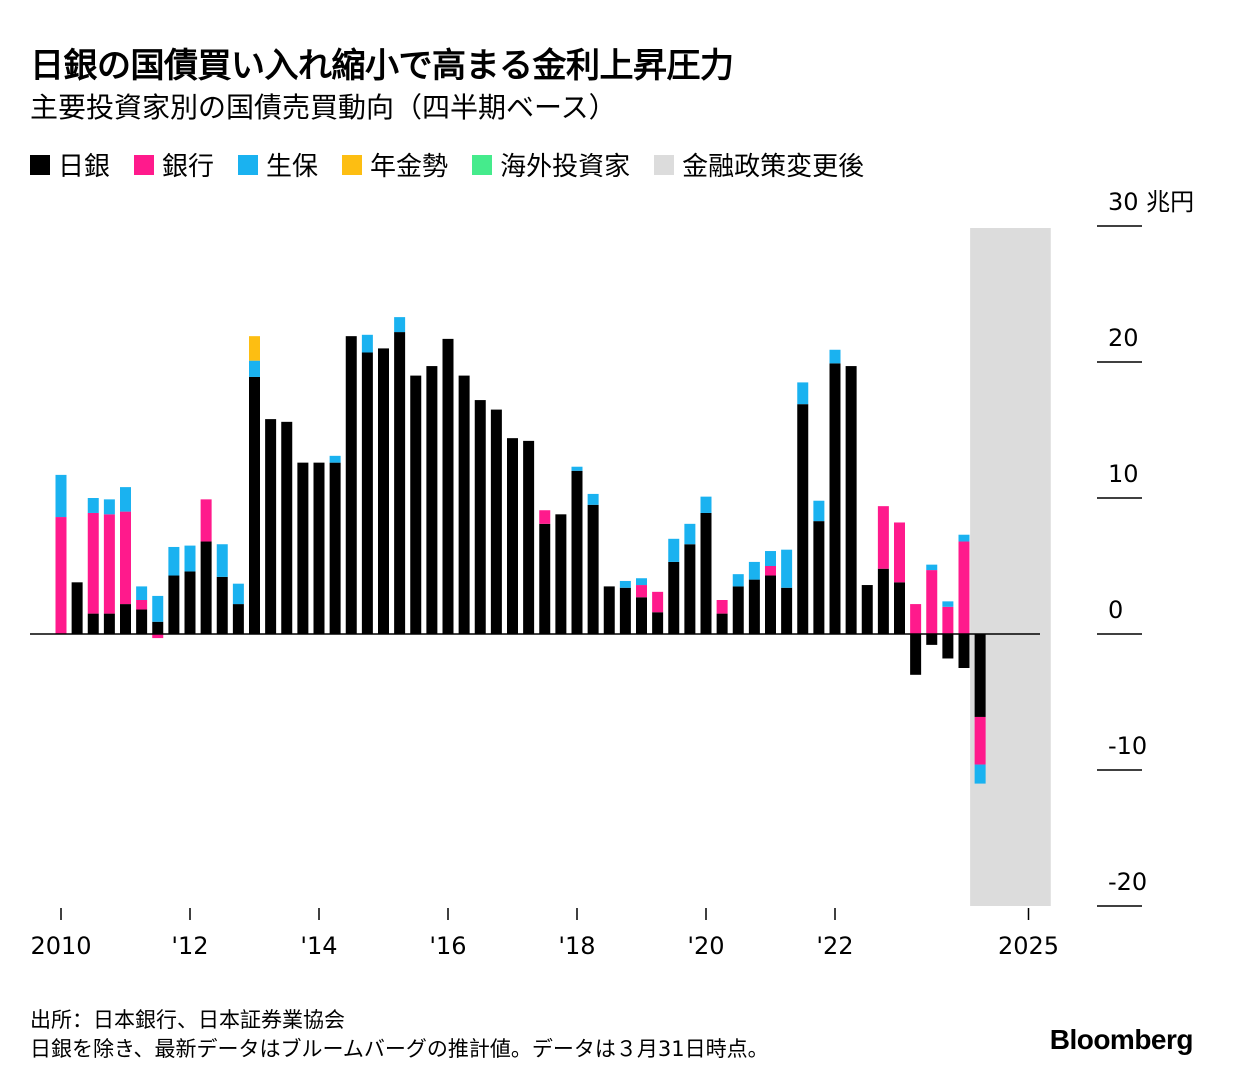 Image resolution: width=1233 pixels, height=1086 pixels. What do you see at coordinates (278, 164) in the screenshot?
I see `legend-item-life-insurers: 生保` at bounding box center [278, 164].